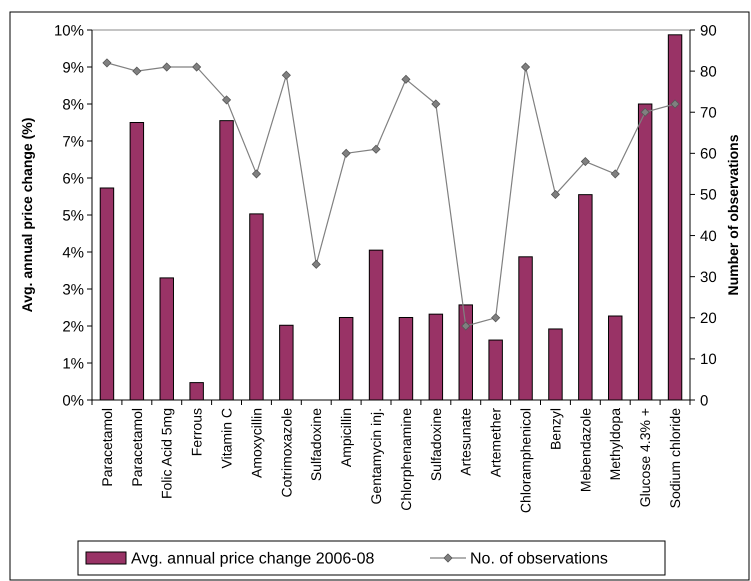 This screenshot has width=751, height=581. I want to click on y-tick-label: 4%, so click(73, 253).